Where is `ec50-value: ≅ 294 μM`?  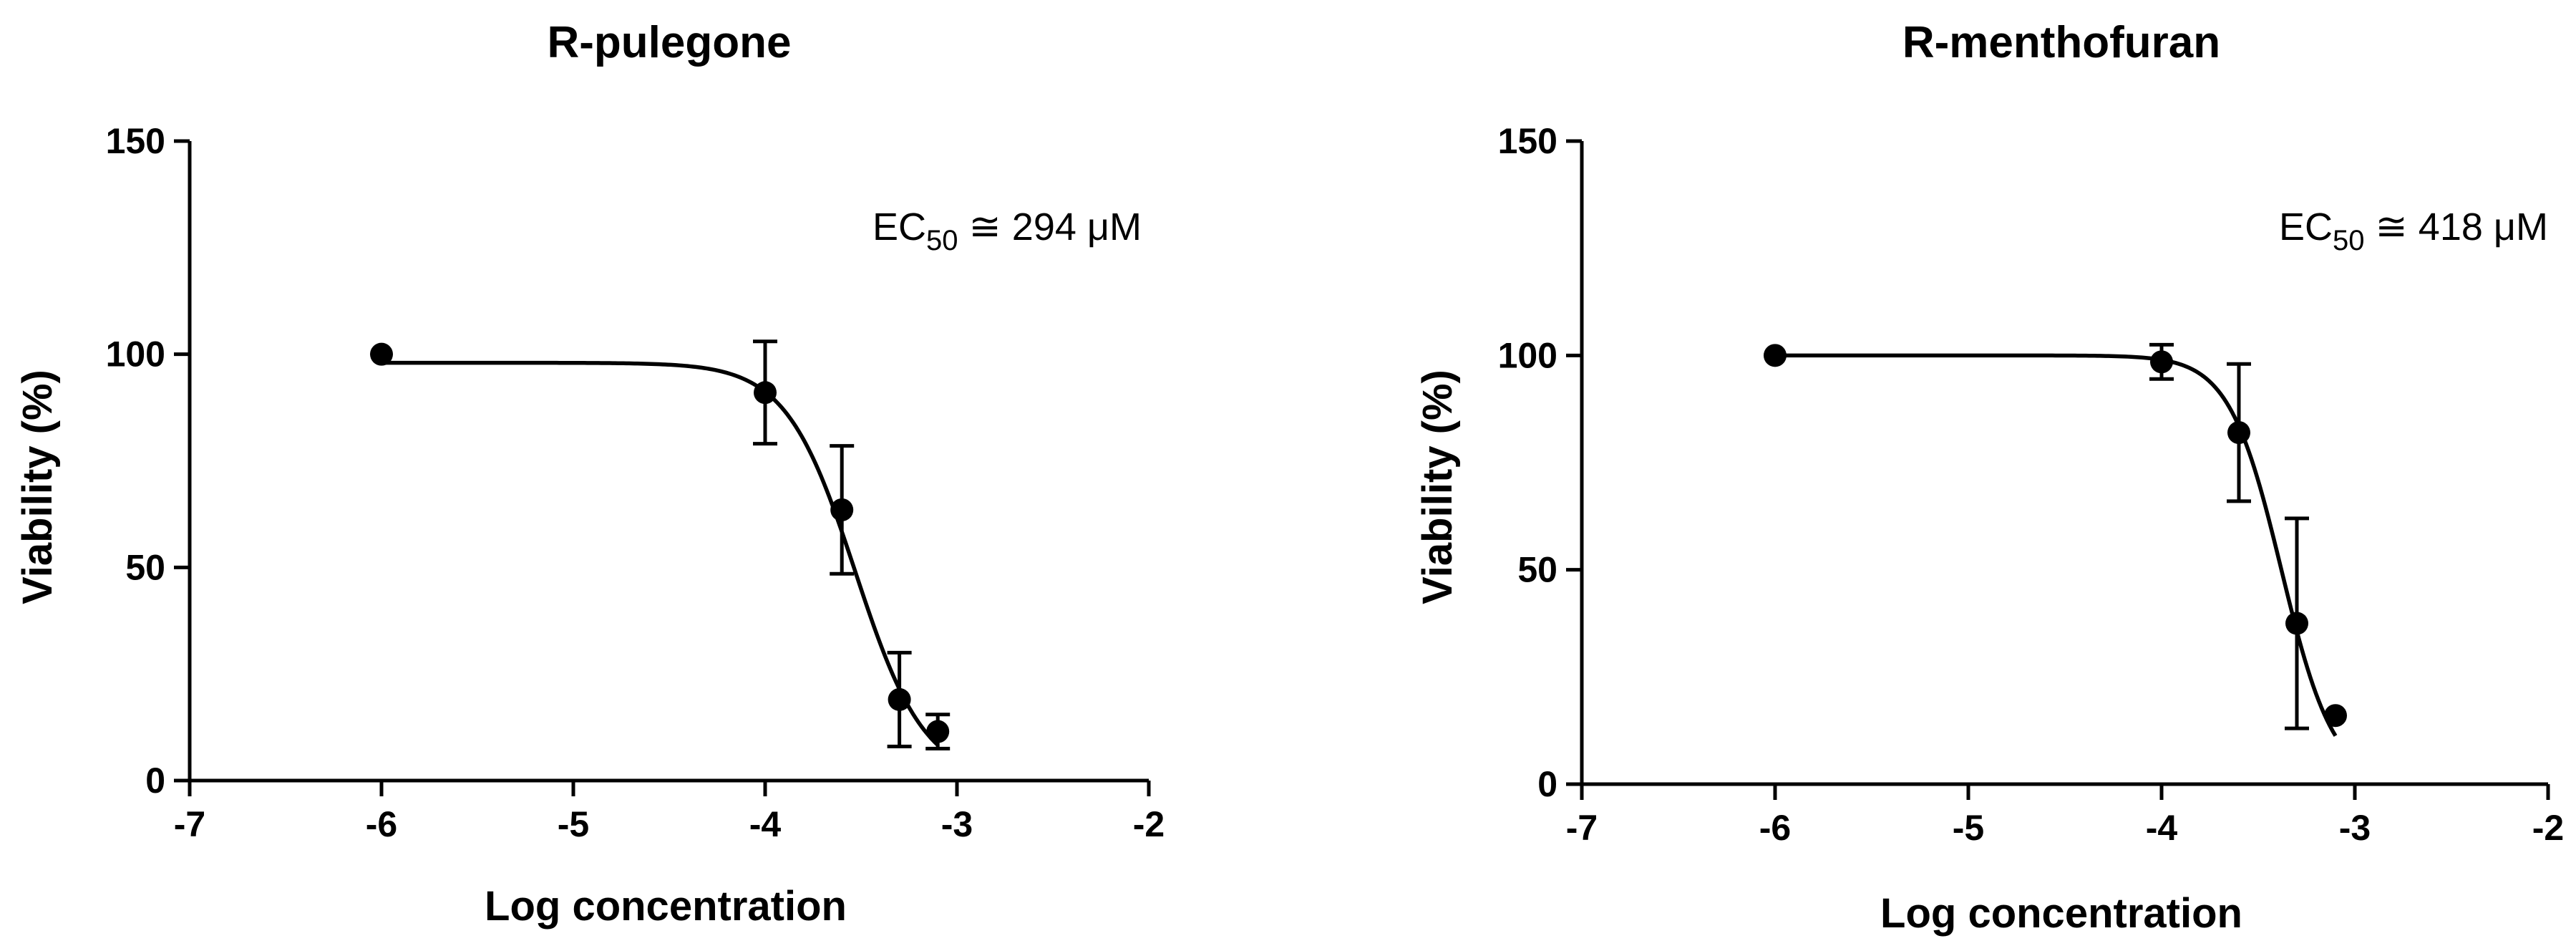
ec50-value: ≅ 294 μM is located at coordinates (1050, 227).